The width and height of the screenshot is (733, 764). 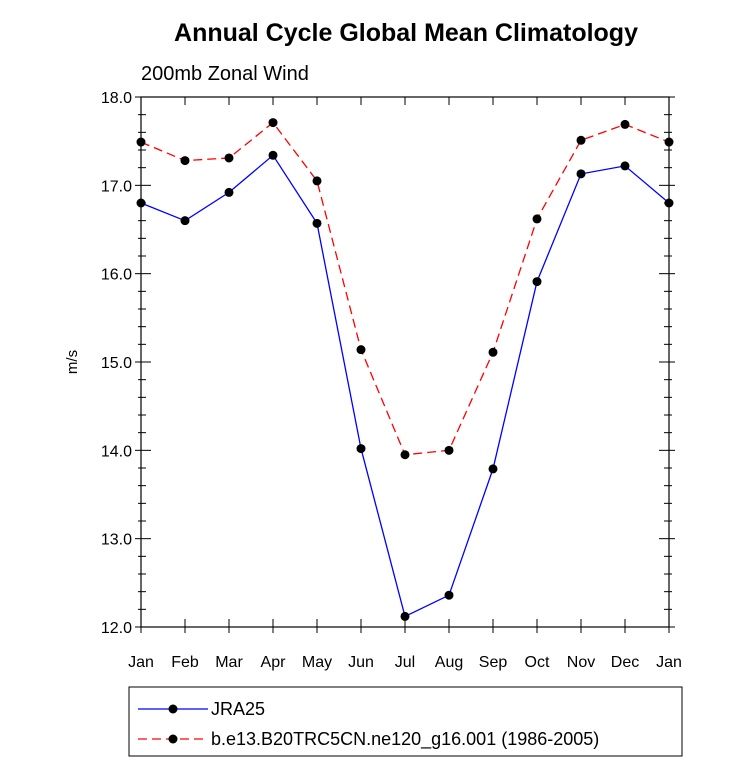 I want to click on y-tick-label: 18.0, so click(x=116, y=98).